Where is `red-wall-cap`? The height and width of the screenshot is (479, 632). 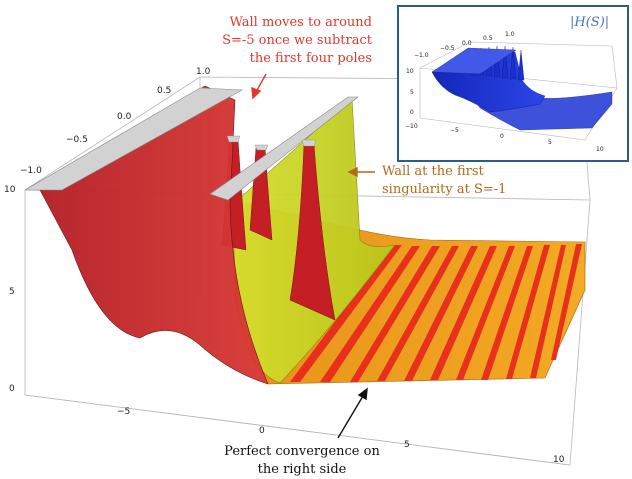 red-wall-cap is located at coordinates (133, 139).